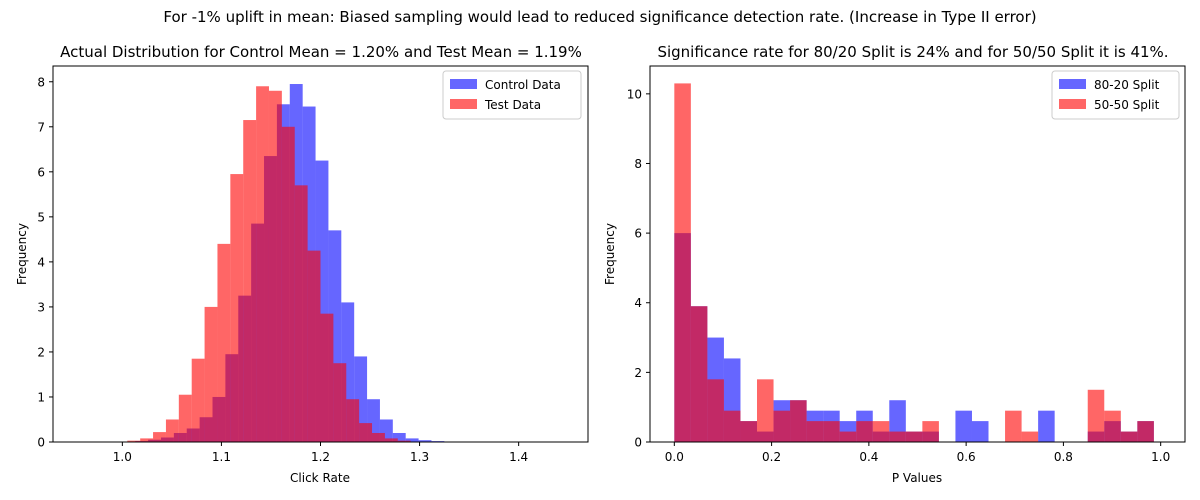  What do you see at coordinates (41, 307) in the screenshot?
I see `y-tick-label: 3` at bounding box center [41, 307].